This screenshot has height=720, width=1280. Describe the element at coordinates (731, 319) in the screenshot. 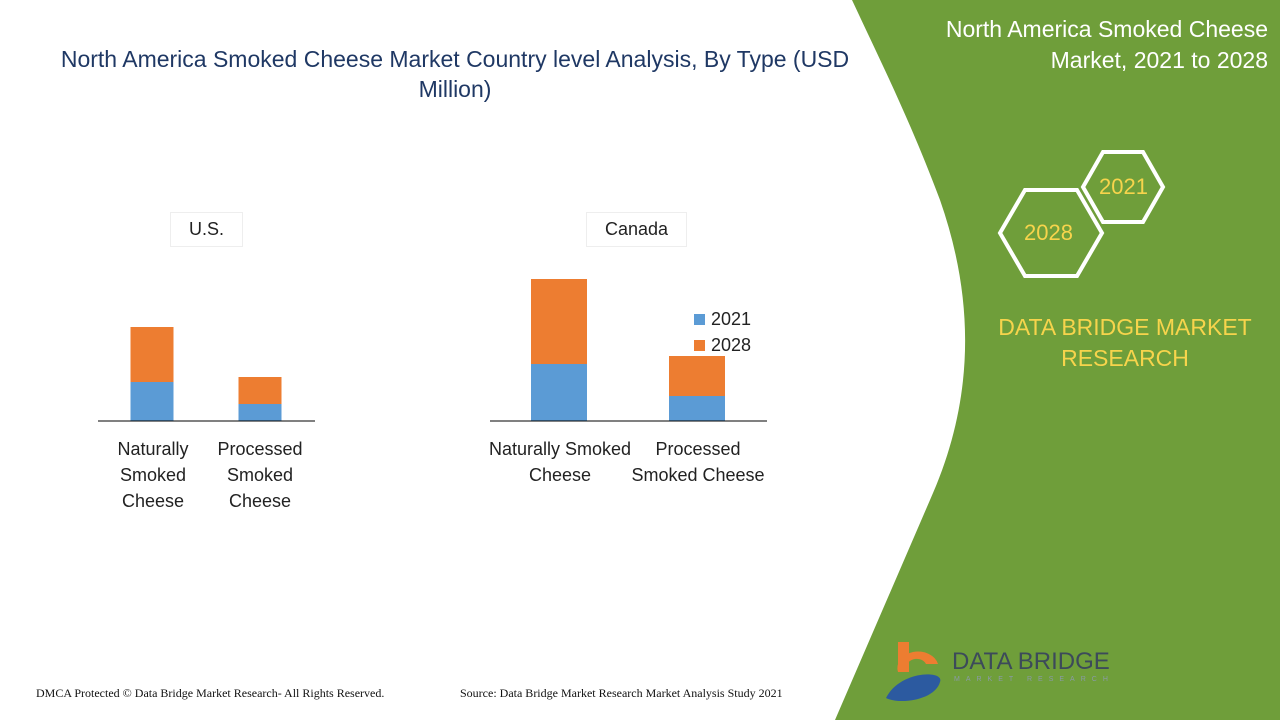

I see `legend-label-2021: 2021` at that location.